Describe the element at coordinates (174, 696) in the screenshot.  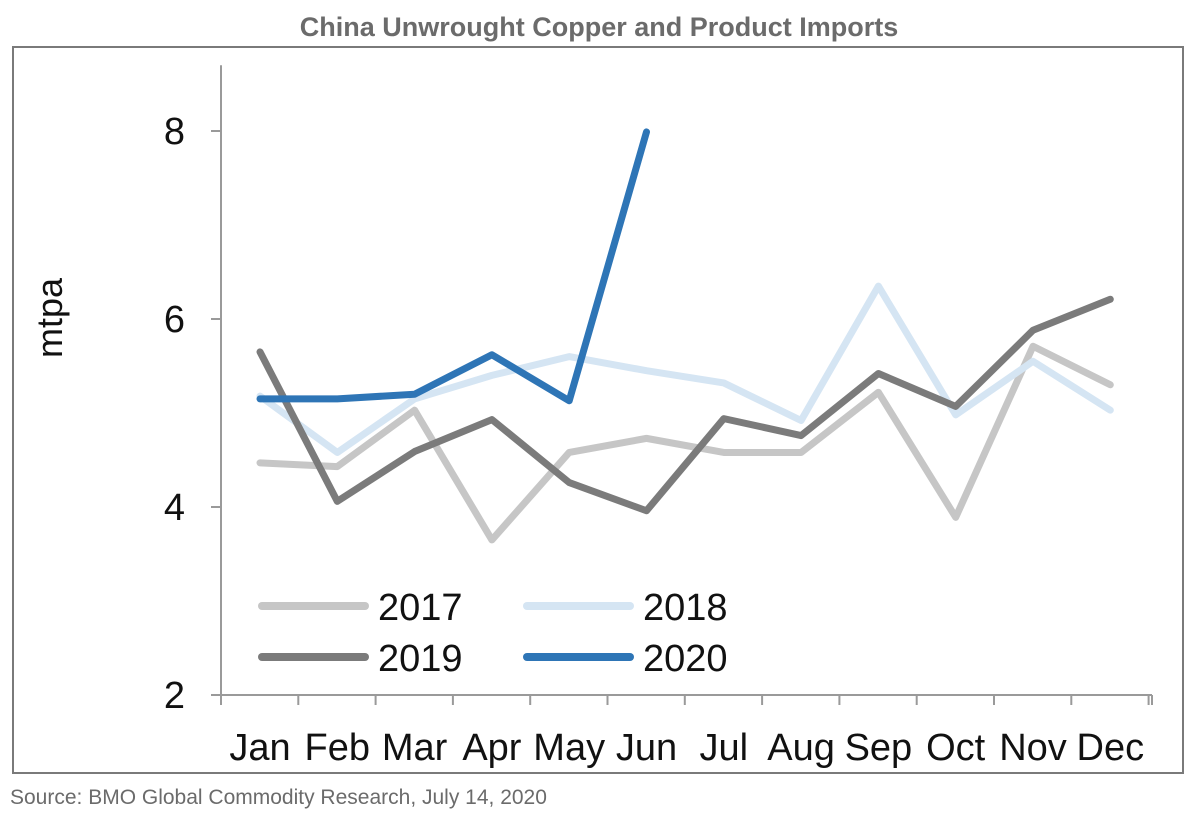
I see `y-tick-label: 2` at that location.